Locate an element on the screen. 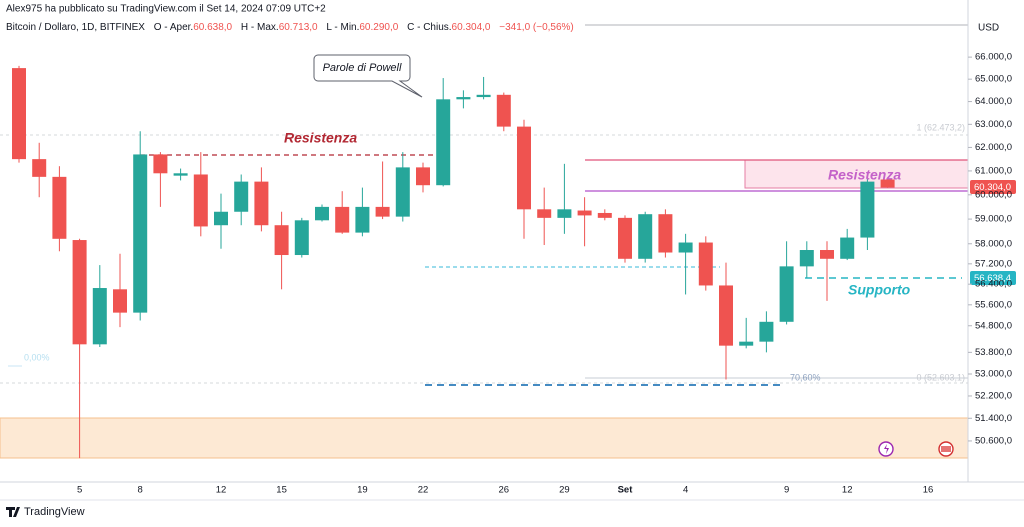  y-tick-label: 66.000,0 is located at coordinates (993, 57).